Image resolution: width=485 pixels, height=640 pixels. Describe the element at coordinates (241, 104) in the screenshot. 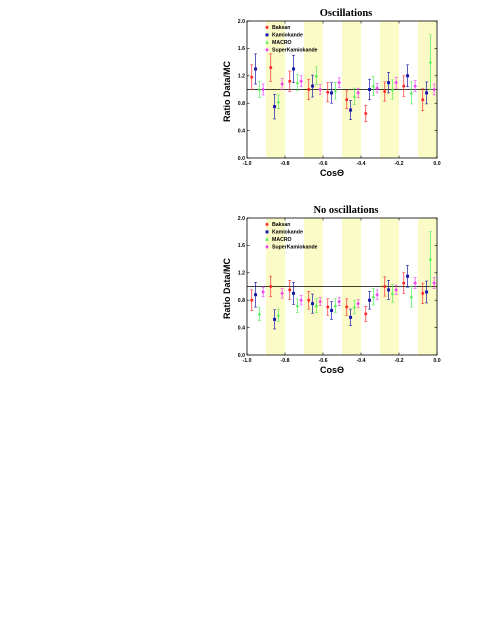

I see `y-tick-label: 0.8` at that location.